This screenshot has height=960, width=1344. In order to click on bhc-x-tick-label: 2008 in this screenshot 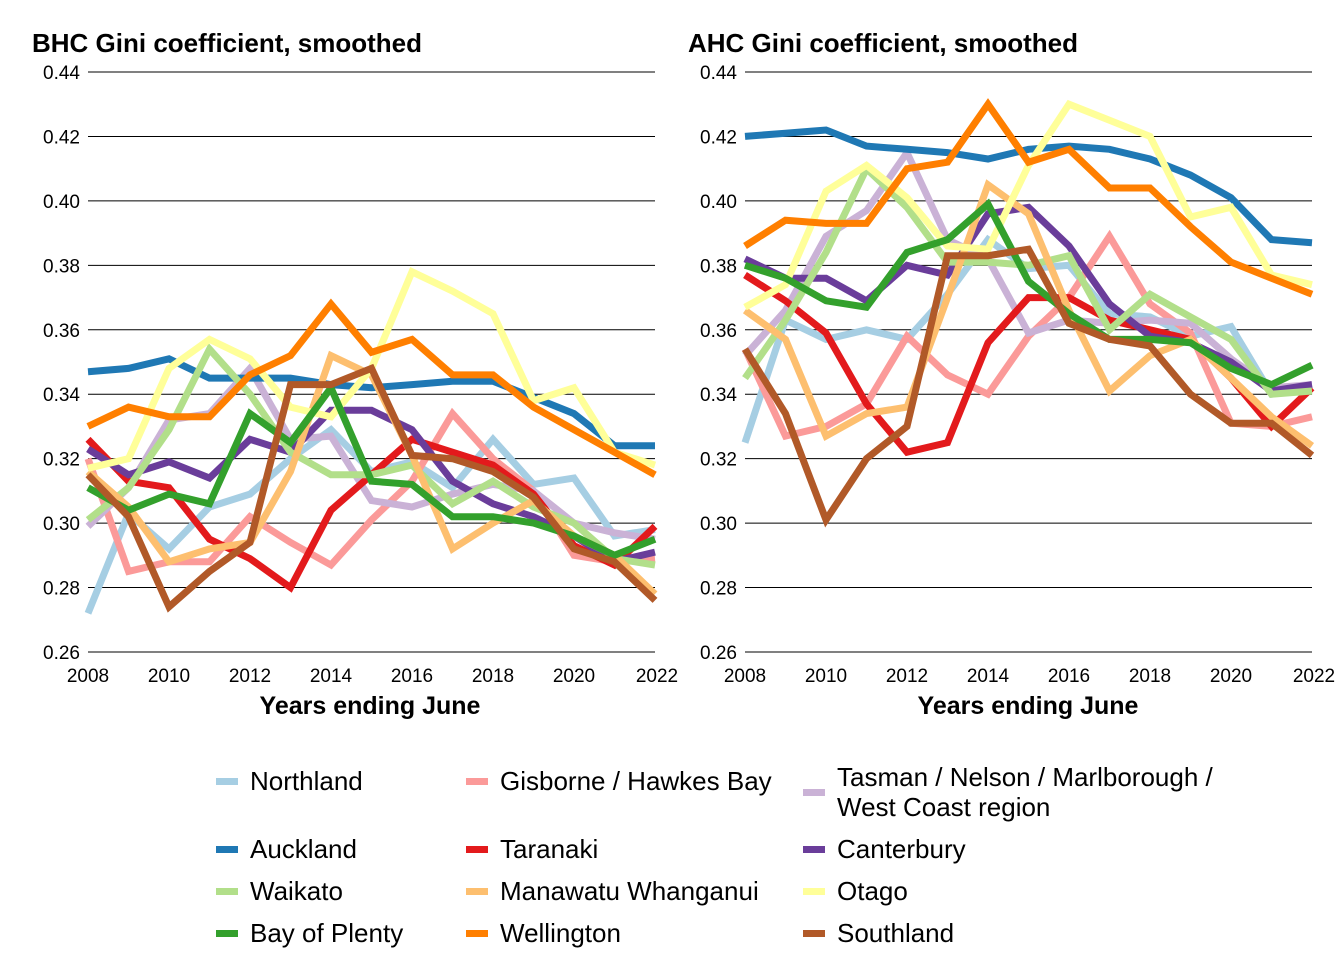, I will do `click(88, 676)`.